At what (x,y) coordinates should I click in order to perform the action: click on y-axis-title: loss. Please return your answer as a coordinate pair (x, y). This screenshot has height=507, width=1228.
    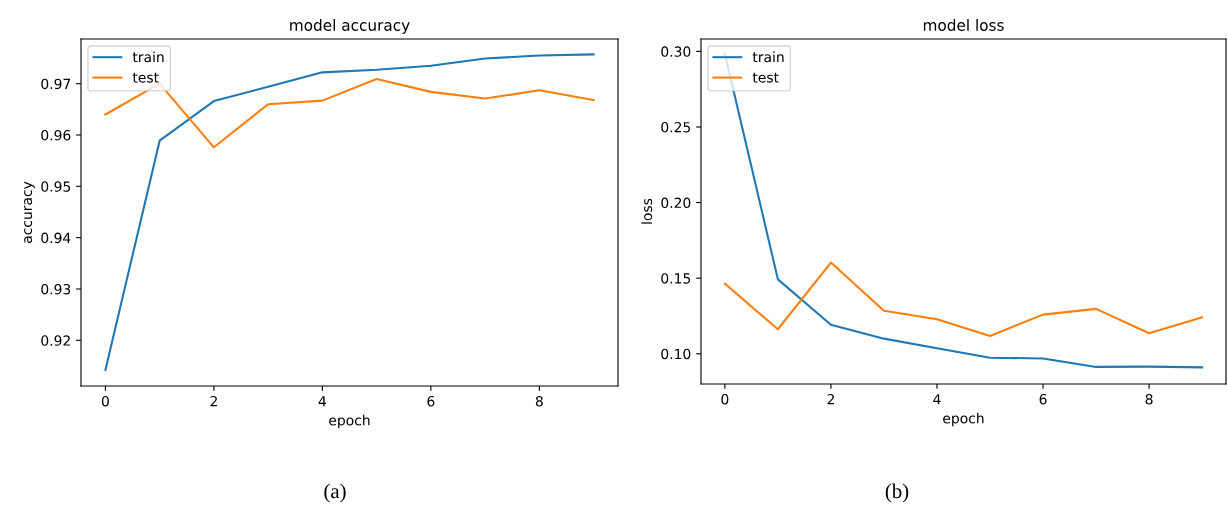
    Looking at the image, I should click on (647, 211).